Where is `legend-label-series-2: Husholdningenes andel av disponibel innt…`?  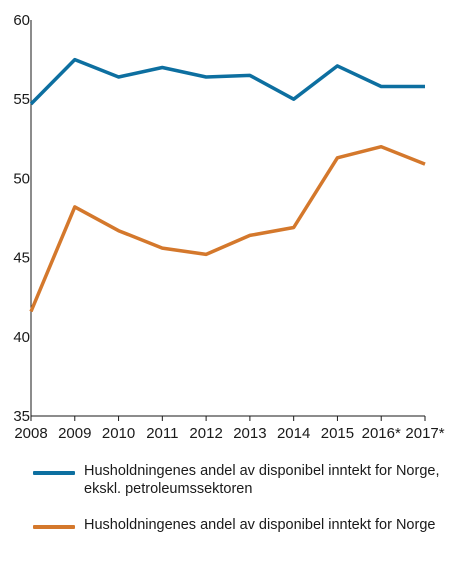 legend-label-series-2: Husholdningenes andel av disponibel innt… is located at coordinates (260, 525).